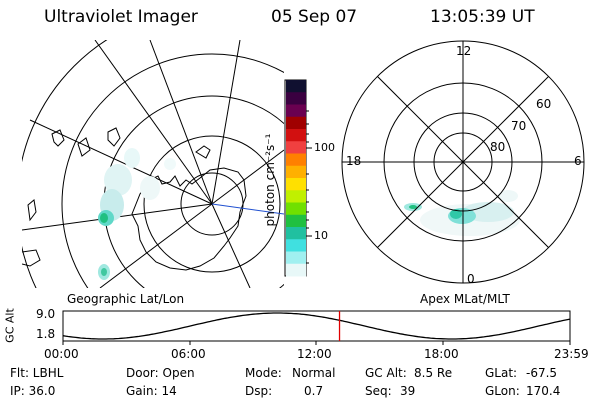 This screenshot has width=600, height=400. I want to click on observation-time: 13:05:39 UT, so click(482, 17).